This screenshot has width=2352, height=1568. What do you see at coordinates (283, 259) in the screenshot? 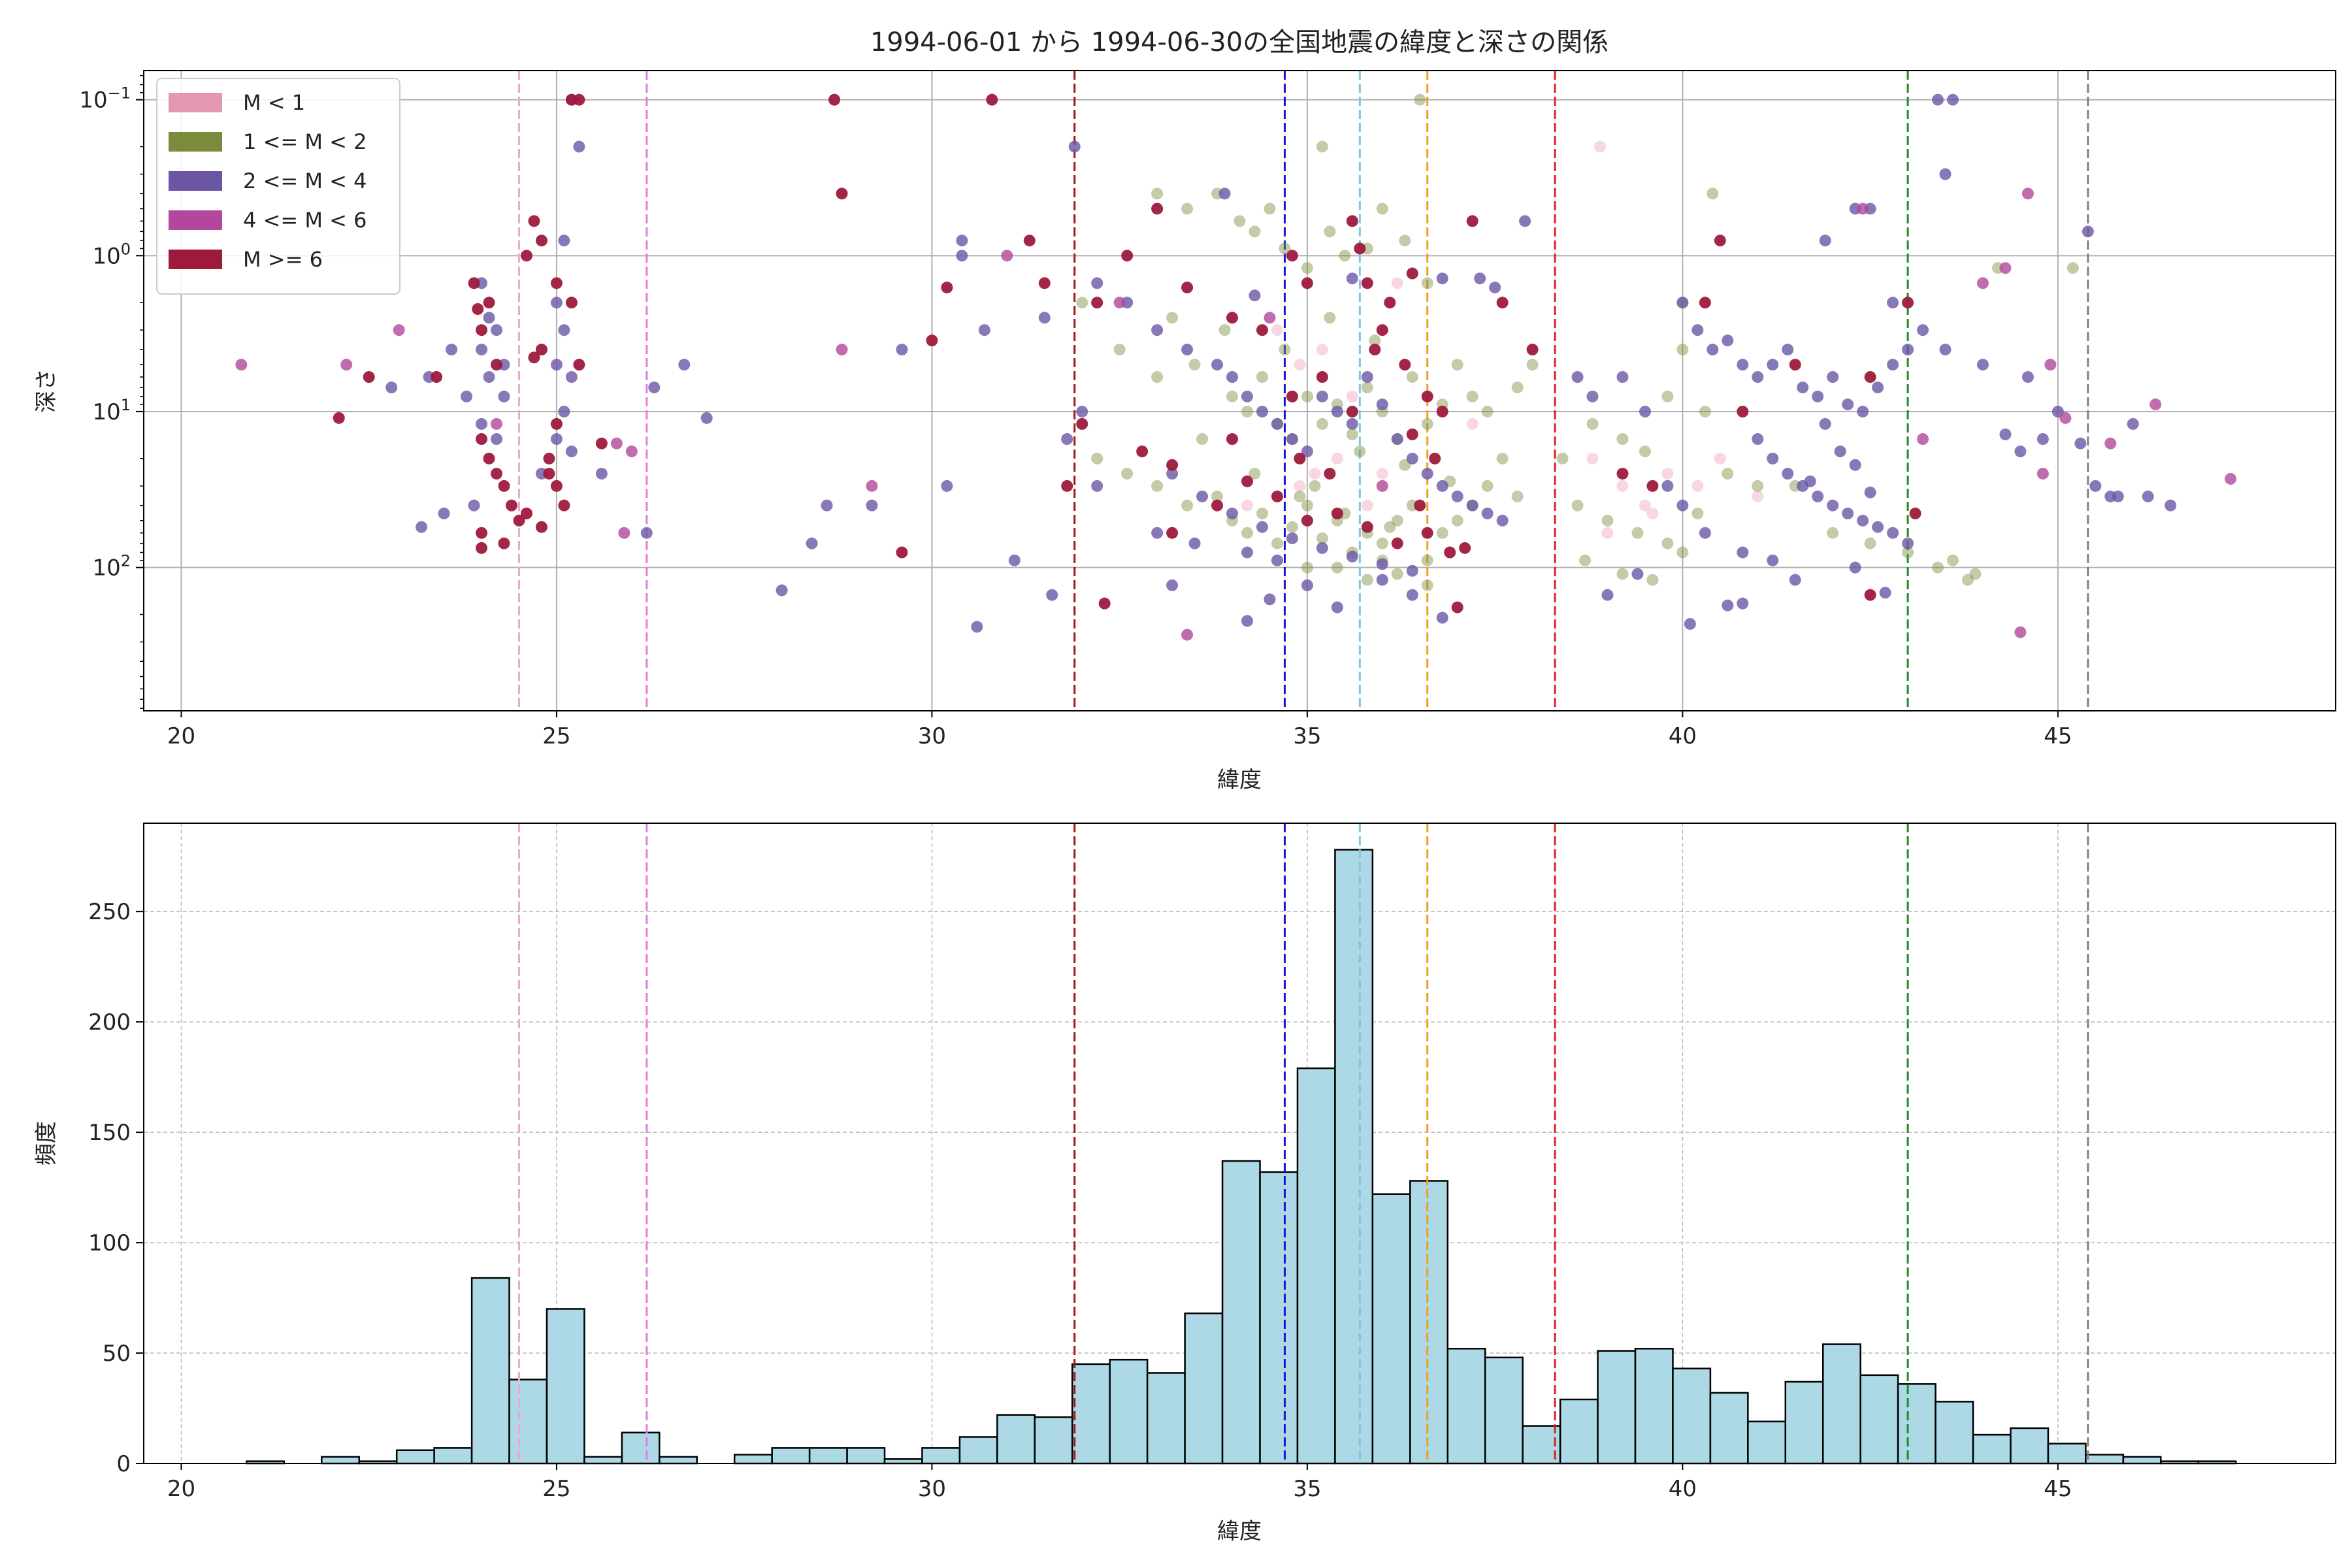
I see `legend-label: M >= 6` at bounding box center [283, 259].